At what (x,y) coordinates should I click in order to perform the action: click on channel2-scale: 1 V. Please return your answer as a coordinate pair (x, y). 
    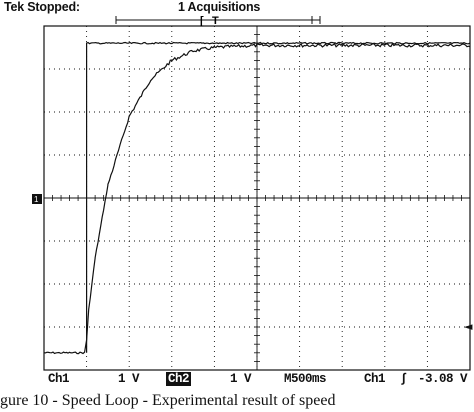
    Looking at the image, I should click on (241, 379).